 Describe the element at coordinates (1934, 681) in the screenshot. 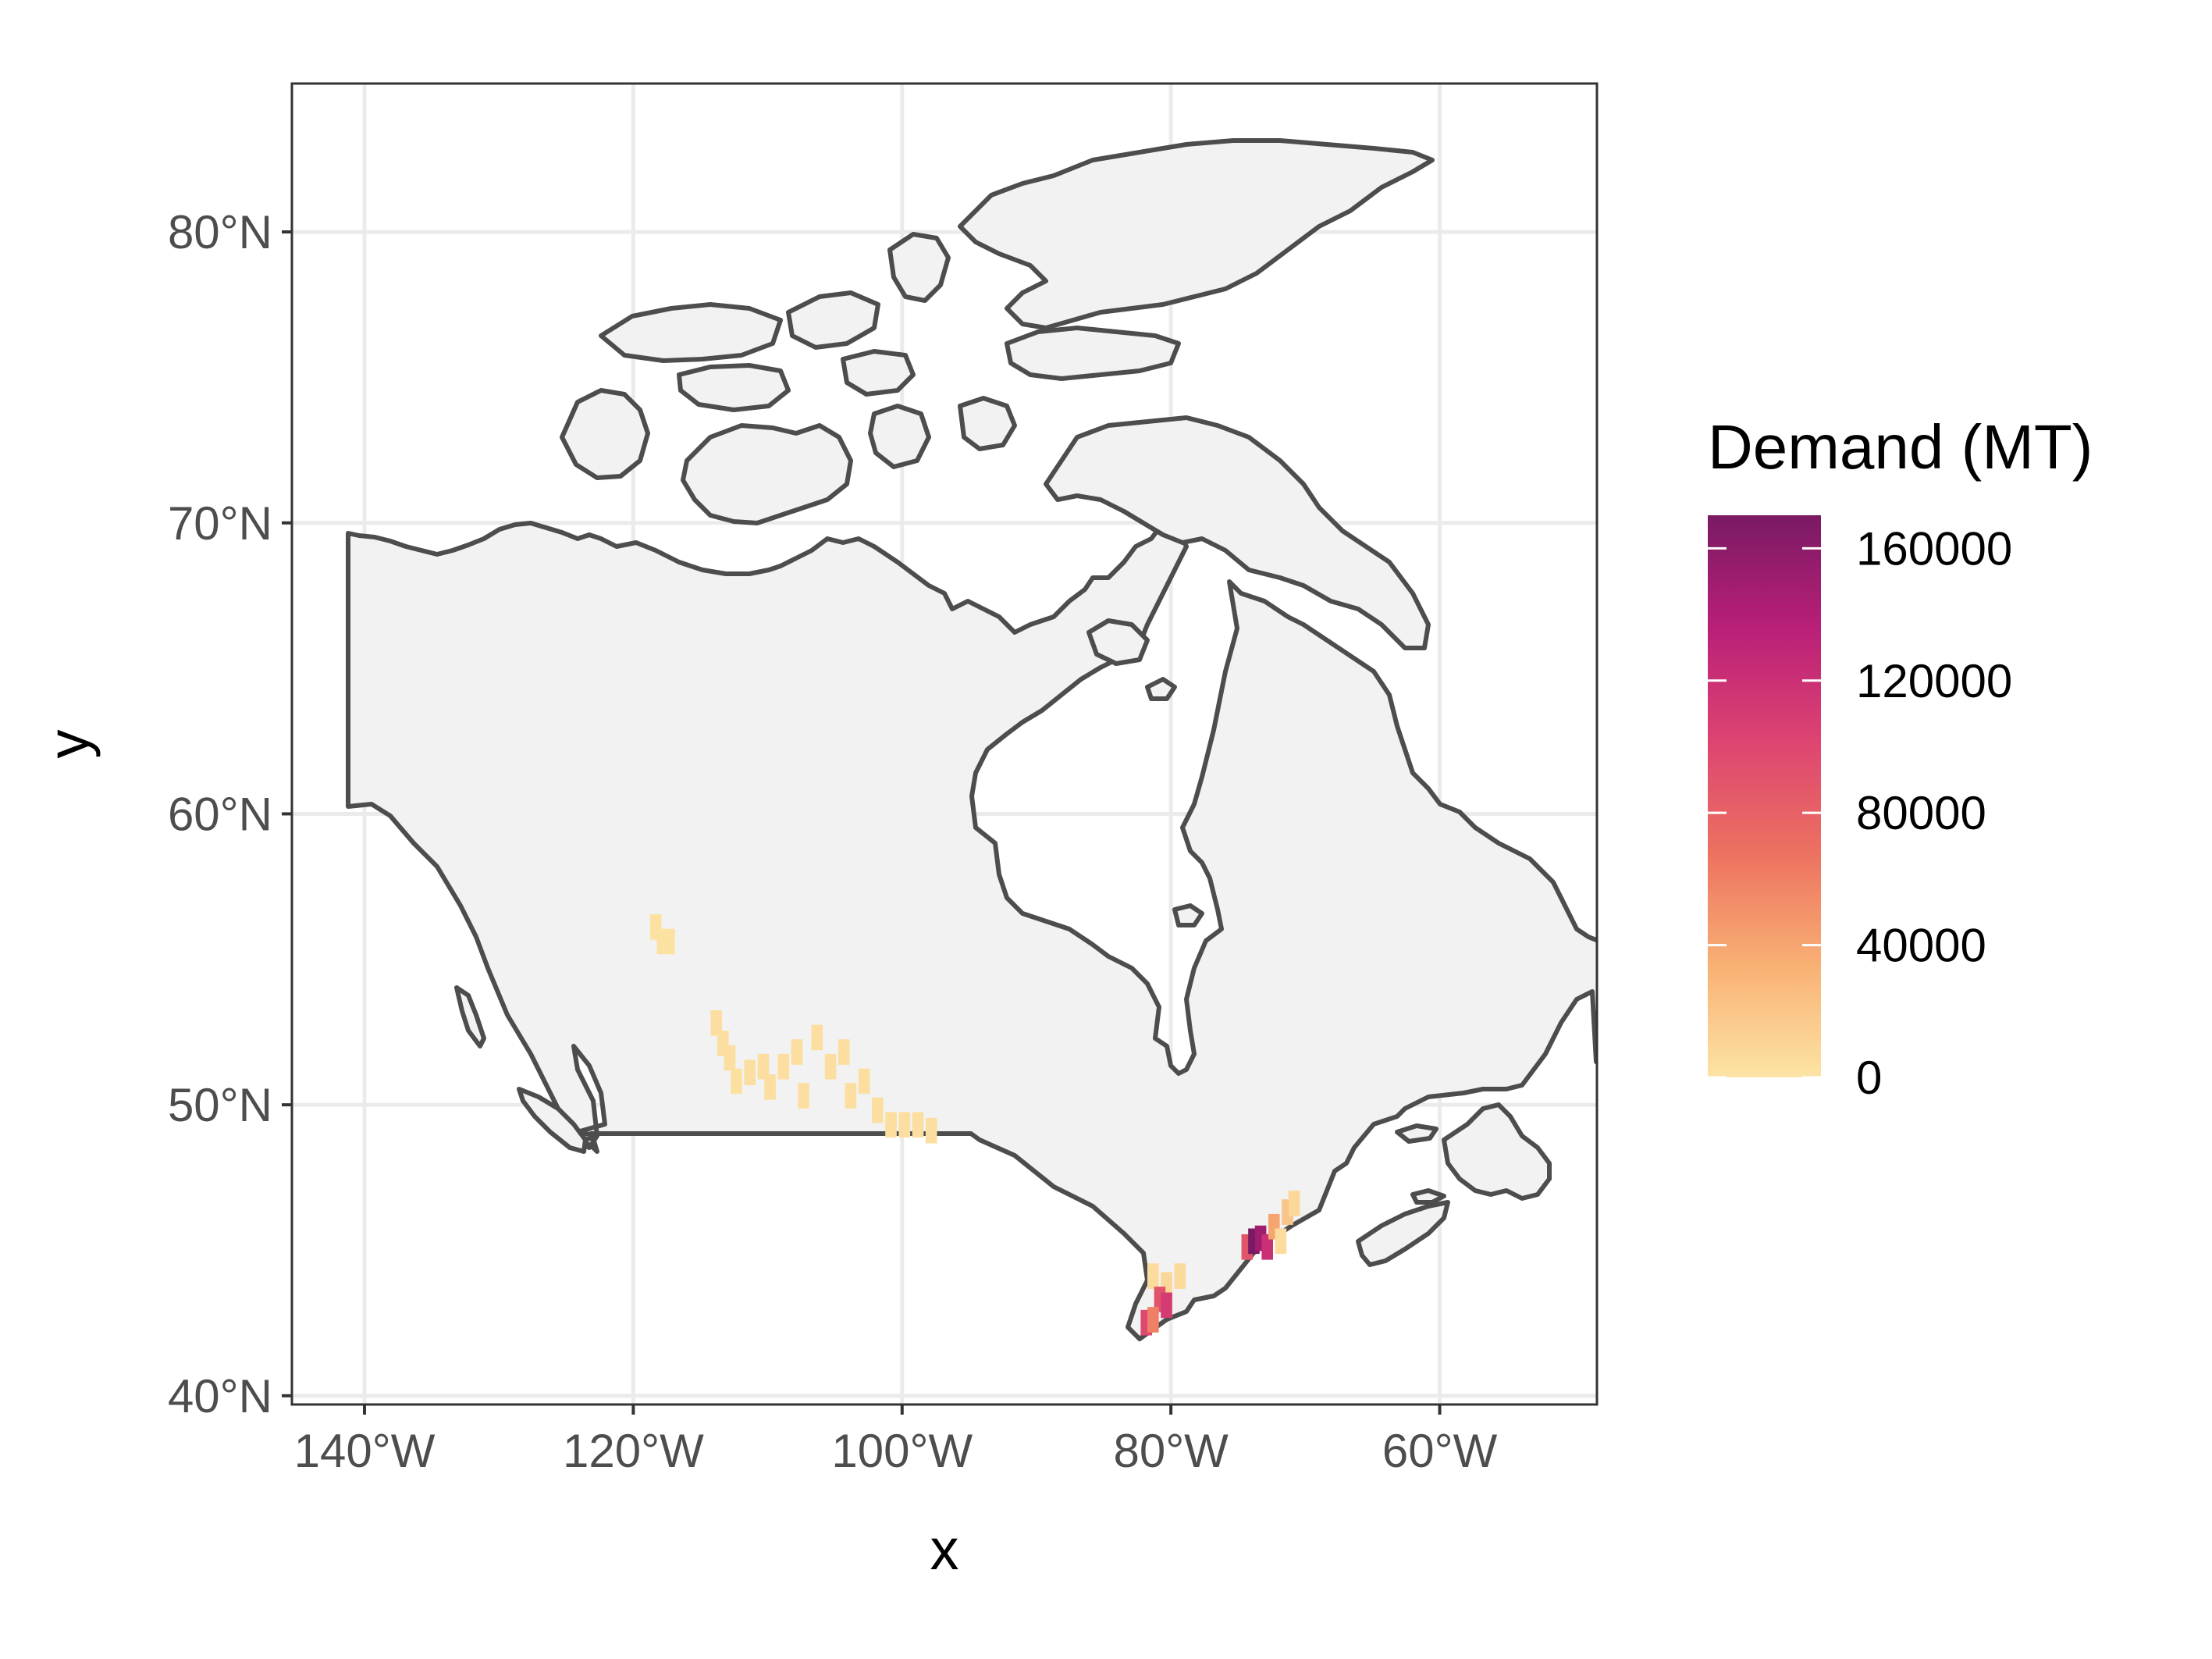

I see `legend-tick-label: 120000` at that location.